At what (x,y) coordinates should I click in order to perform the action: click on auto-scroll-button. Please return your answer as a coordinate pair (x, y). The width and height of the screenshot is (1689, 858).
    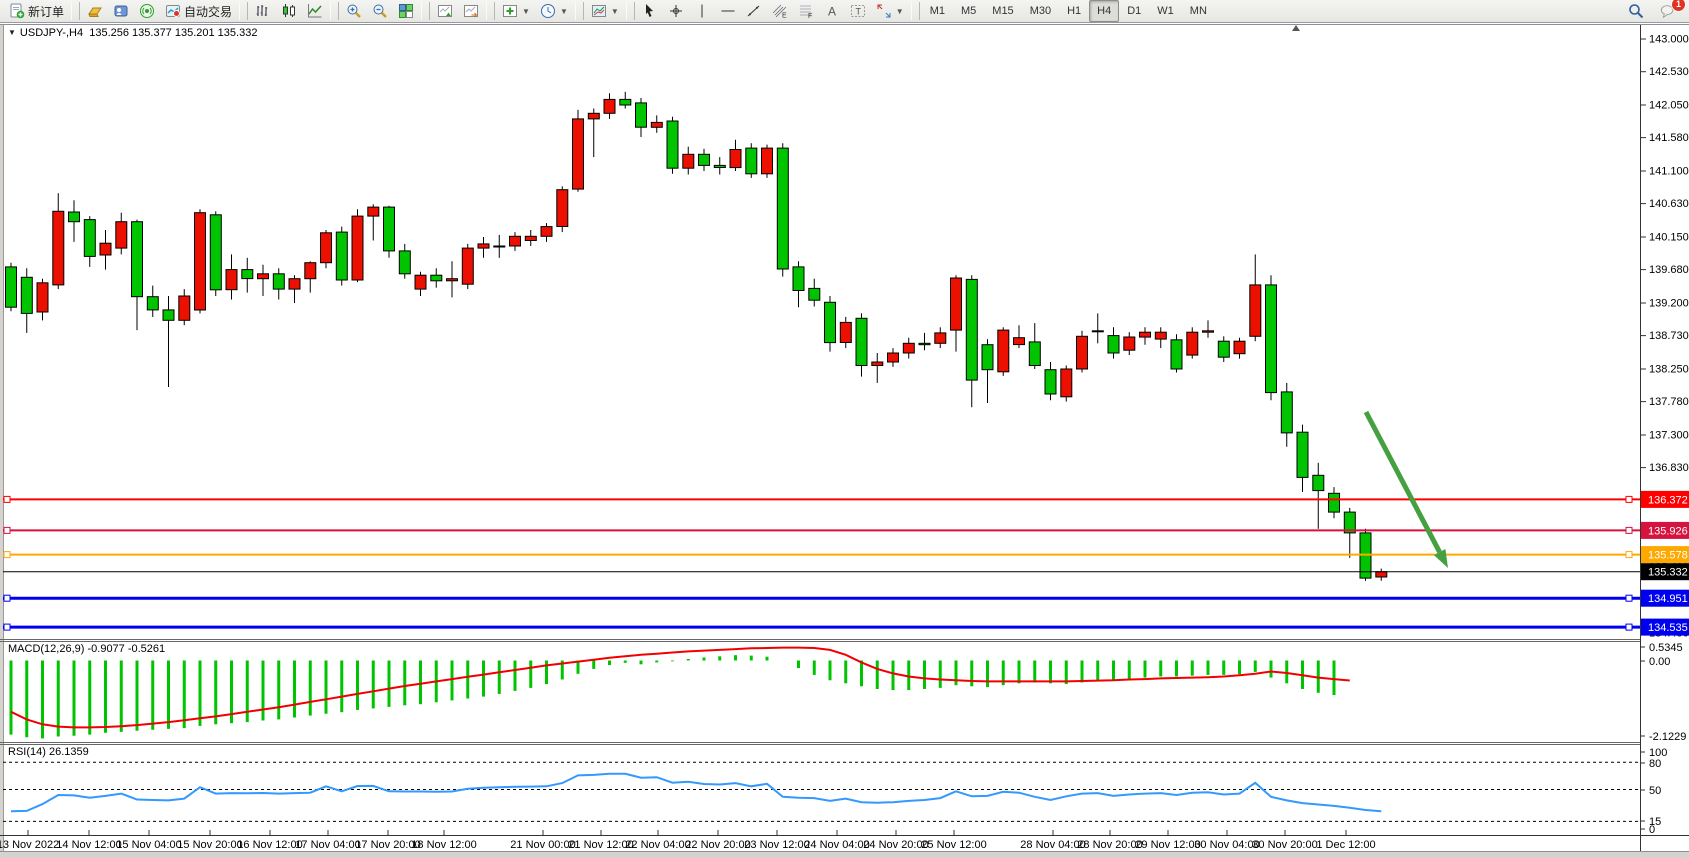
    Looking at the image, I should click on (445, 11).